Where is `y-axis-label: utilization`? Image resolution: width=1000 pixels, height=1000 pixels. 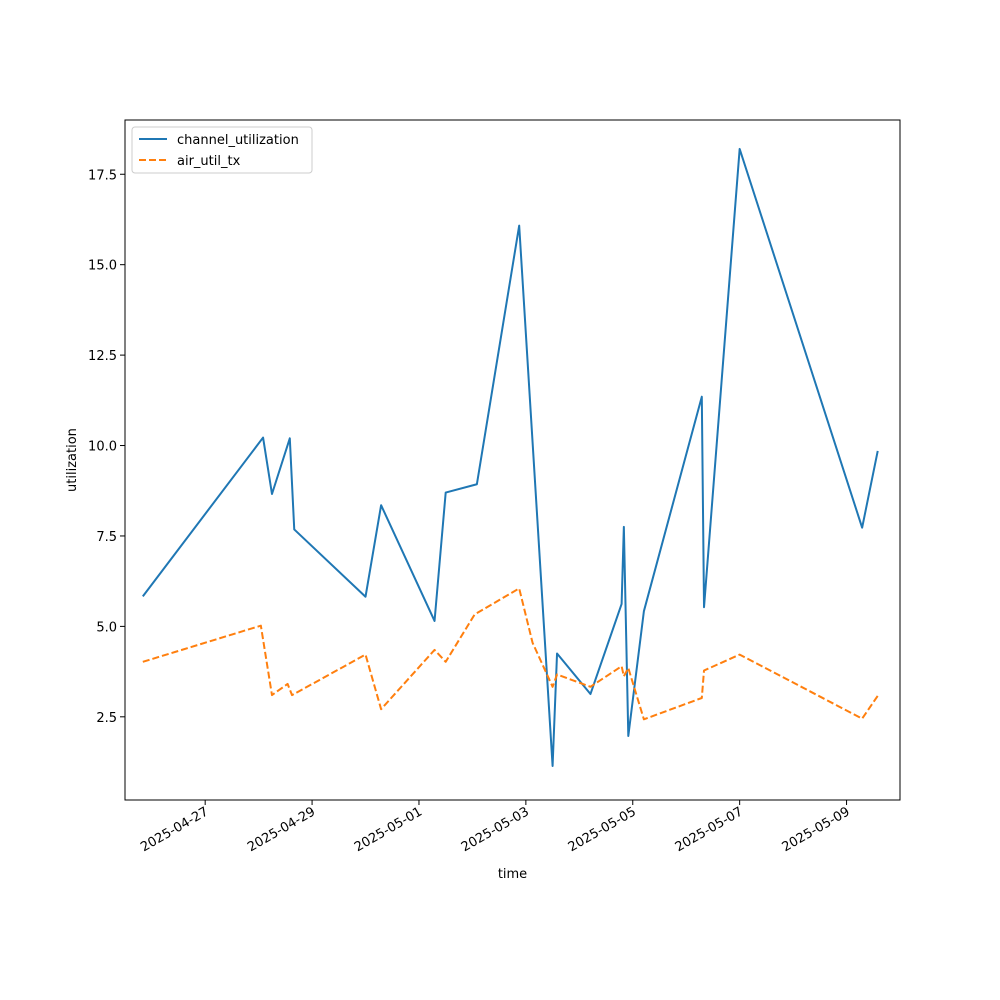 y-axis-label: utilization is located at coordinates (72, 460).